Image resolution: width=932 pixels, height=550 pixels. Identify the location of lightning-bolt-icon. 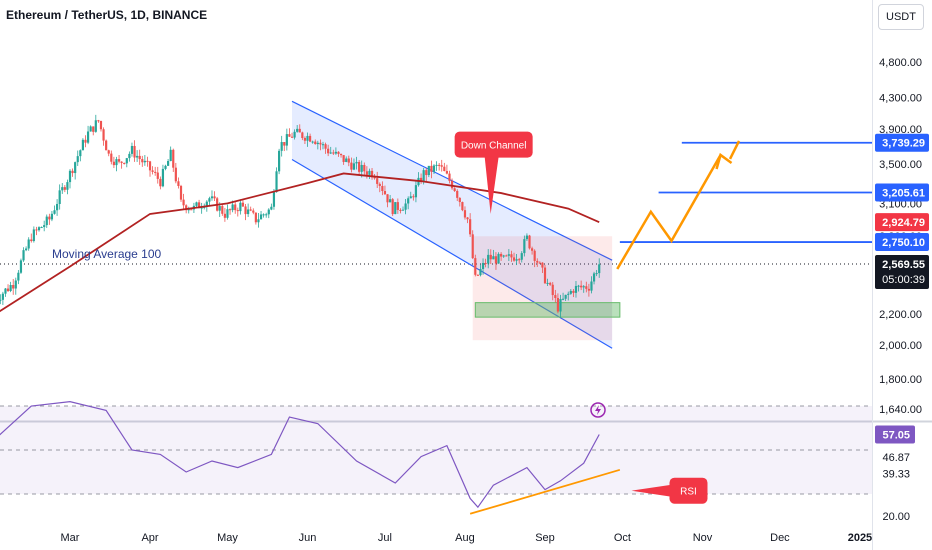
(598, 410).